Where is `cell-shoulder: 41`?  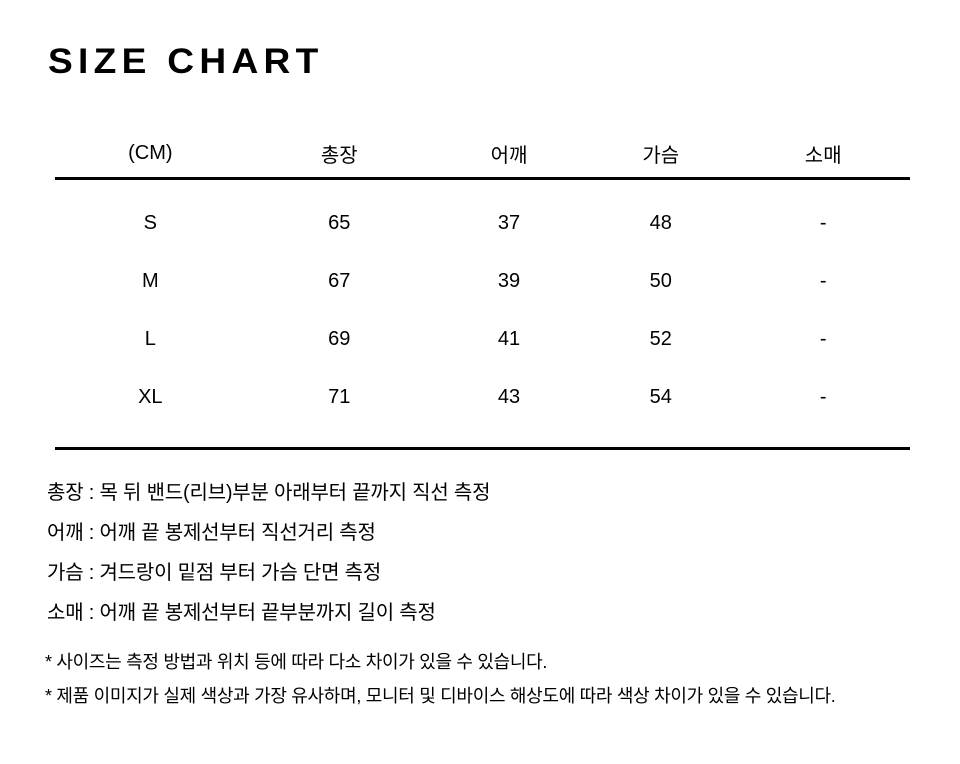
cell-shoulder: 41 is located at coordinates (509, 338).